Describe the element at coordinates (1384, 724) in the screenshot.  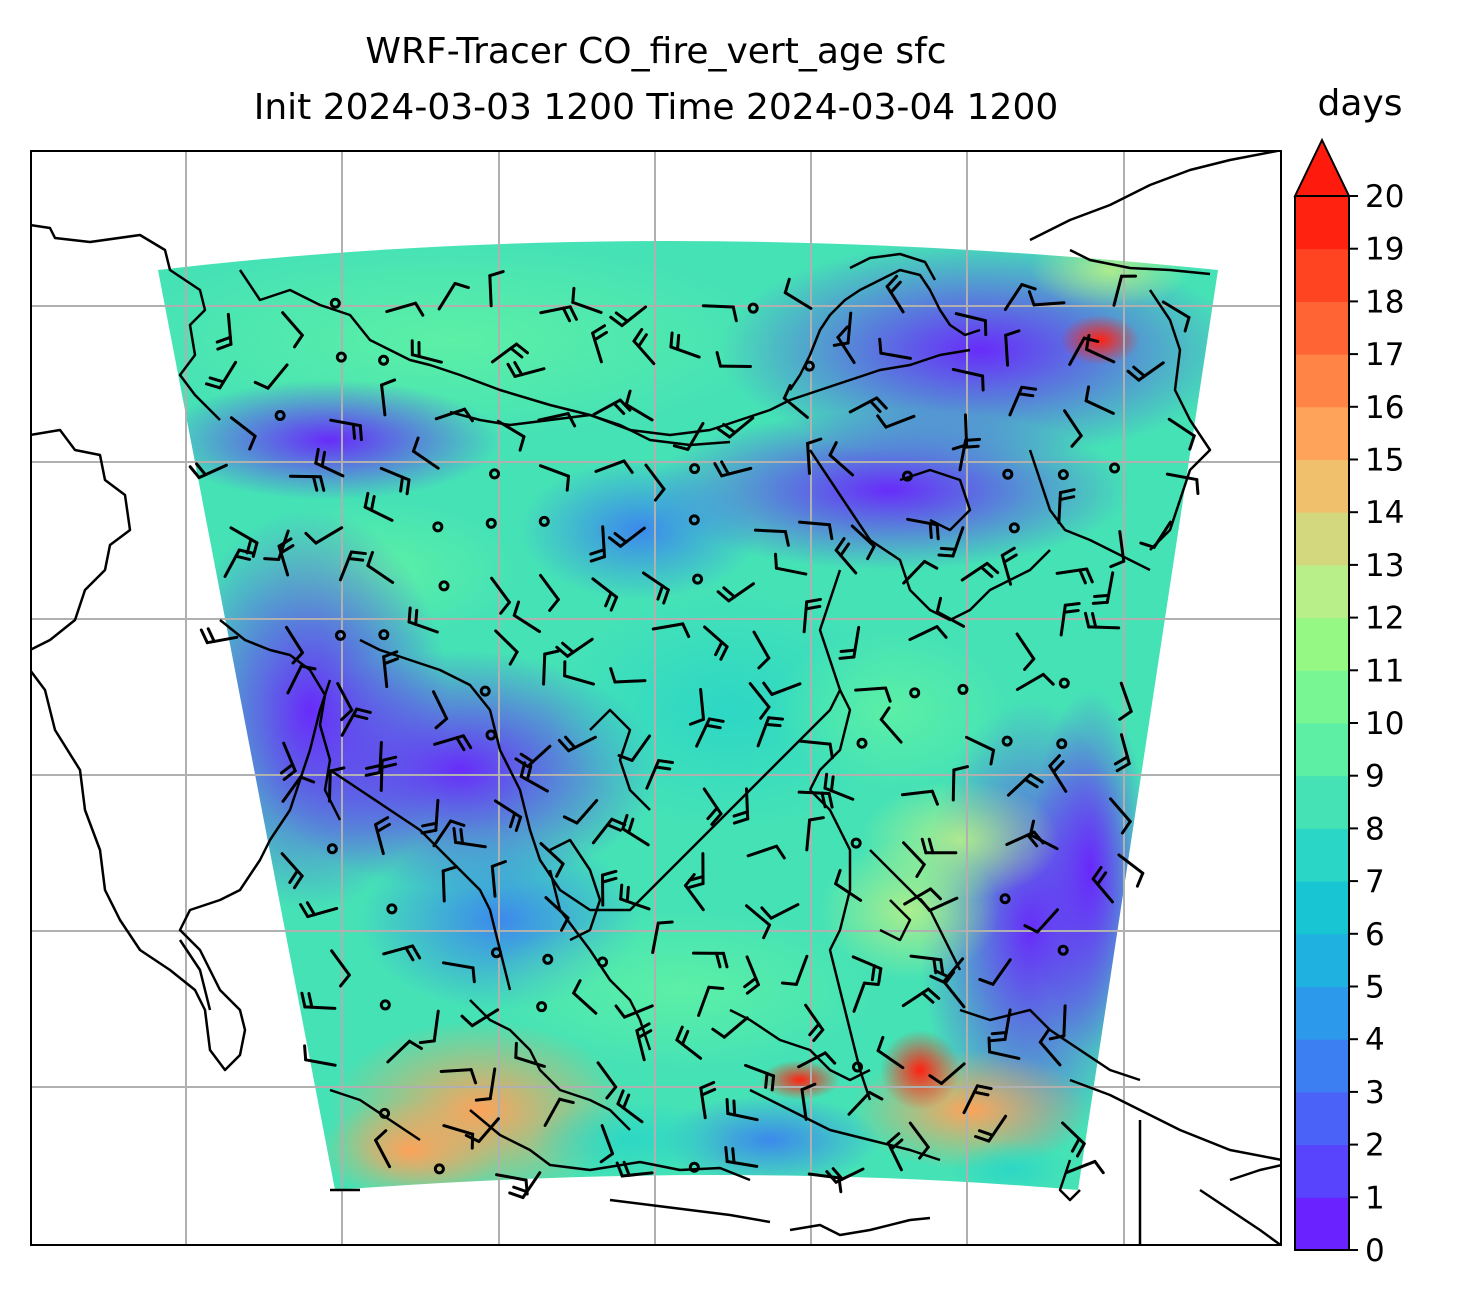
I see `colorbar-tick-label: 10` at that location.